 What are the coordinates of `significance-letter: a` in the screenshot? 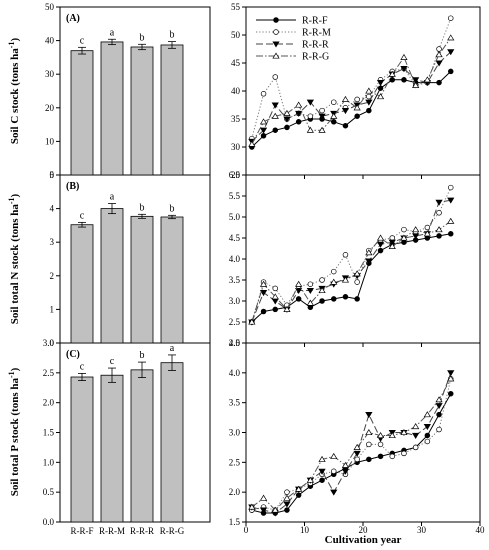 It's located at (112, 197).